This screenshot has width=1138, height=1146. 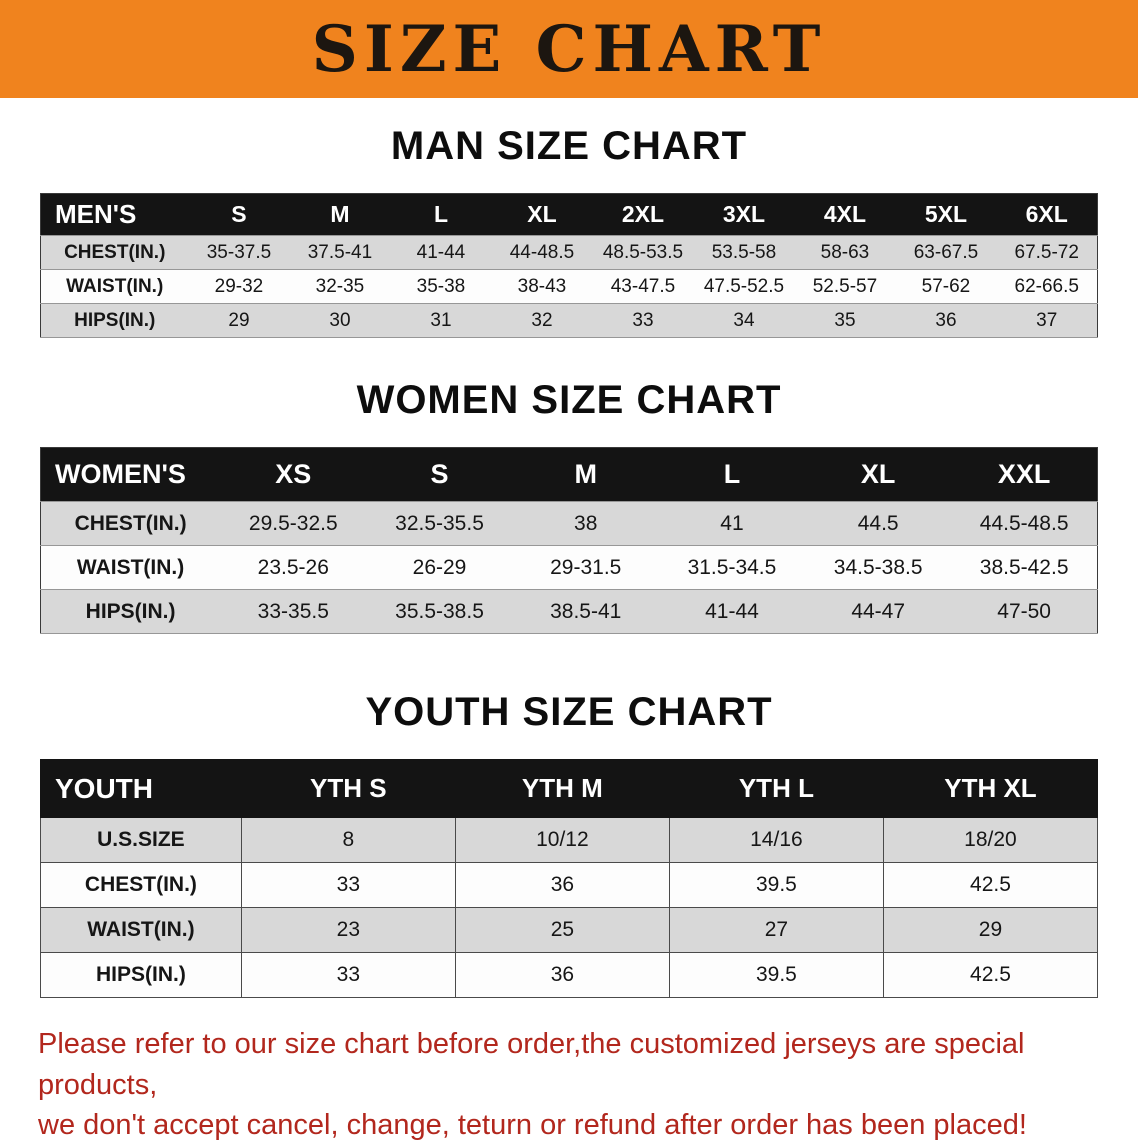 What do you see at coordinates (776, 788) in the screenshot?
I see `size-column-header: YTH L` at bounding box center [776, 788].